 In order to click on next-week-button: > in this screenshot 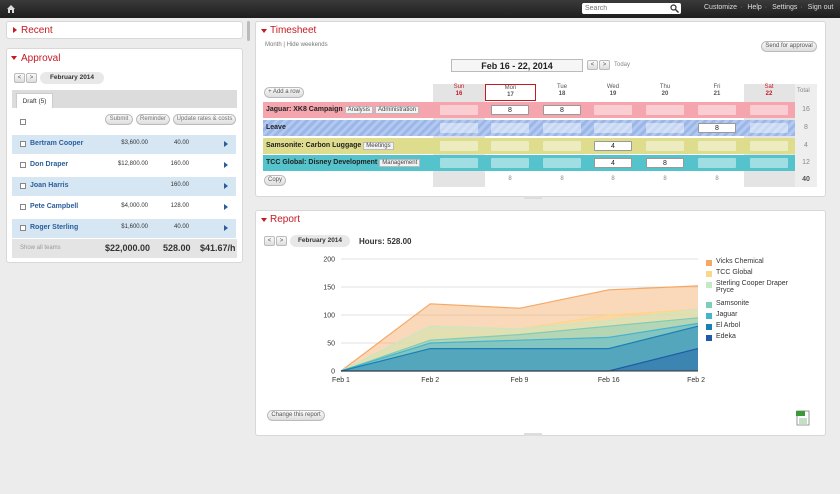, I will do `click(604, 65)`.